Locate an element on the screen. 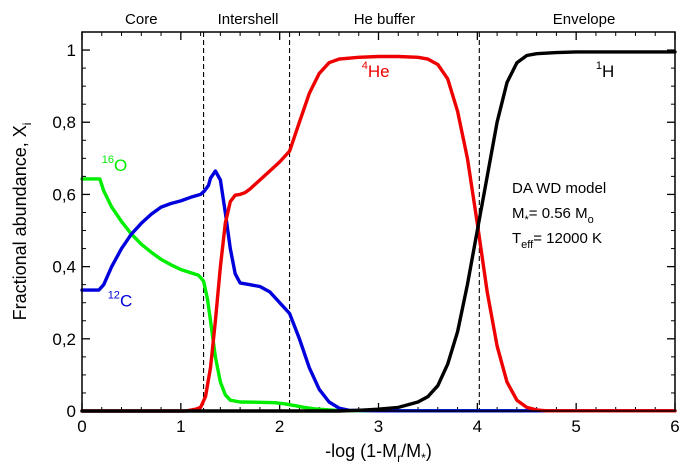  annotation-line-1: M*= 0.56 Mo is located at coordinates (553, 215).